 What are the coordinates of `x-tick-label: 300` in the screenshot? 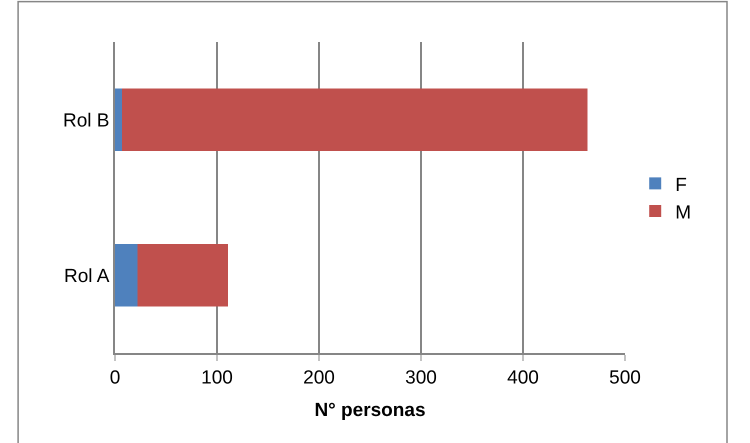 It's located at (421, 378).